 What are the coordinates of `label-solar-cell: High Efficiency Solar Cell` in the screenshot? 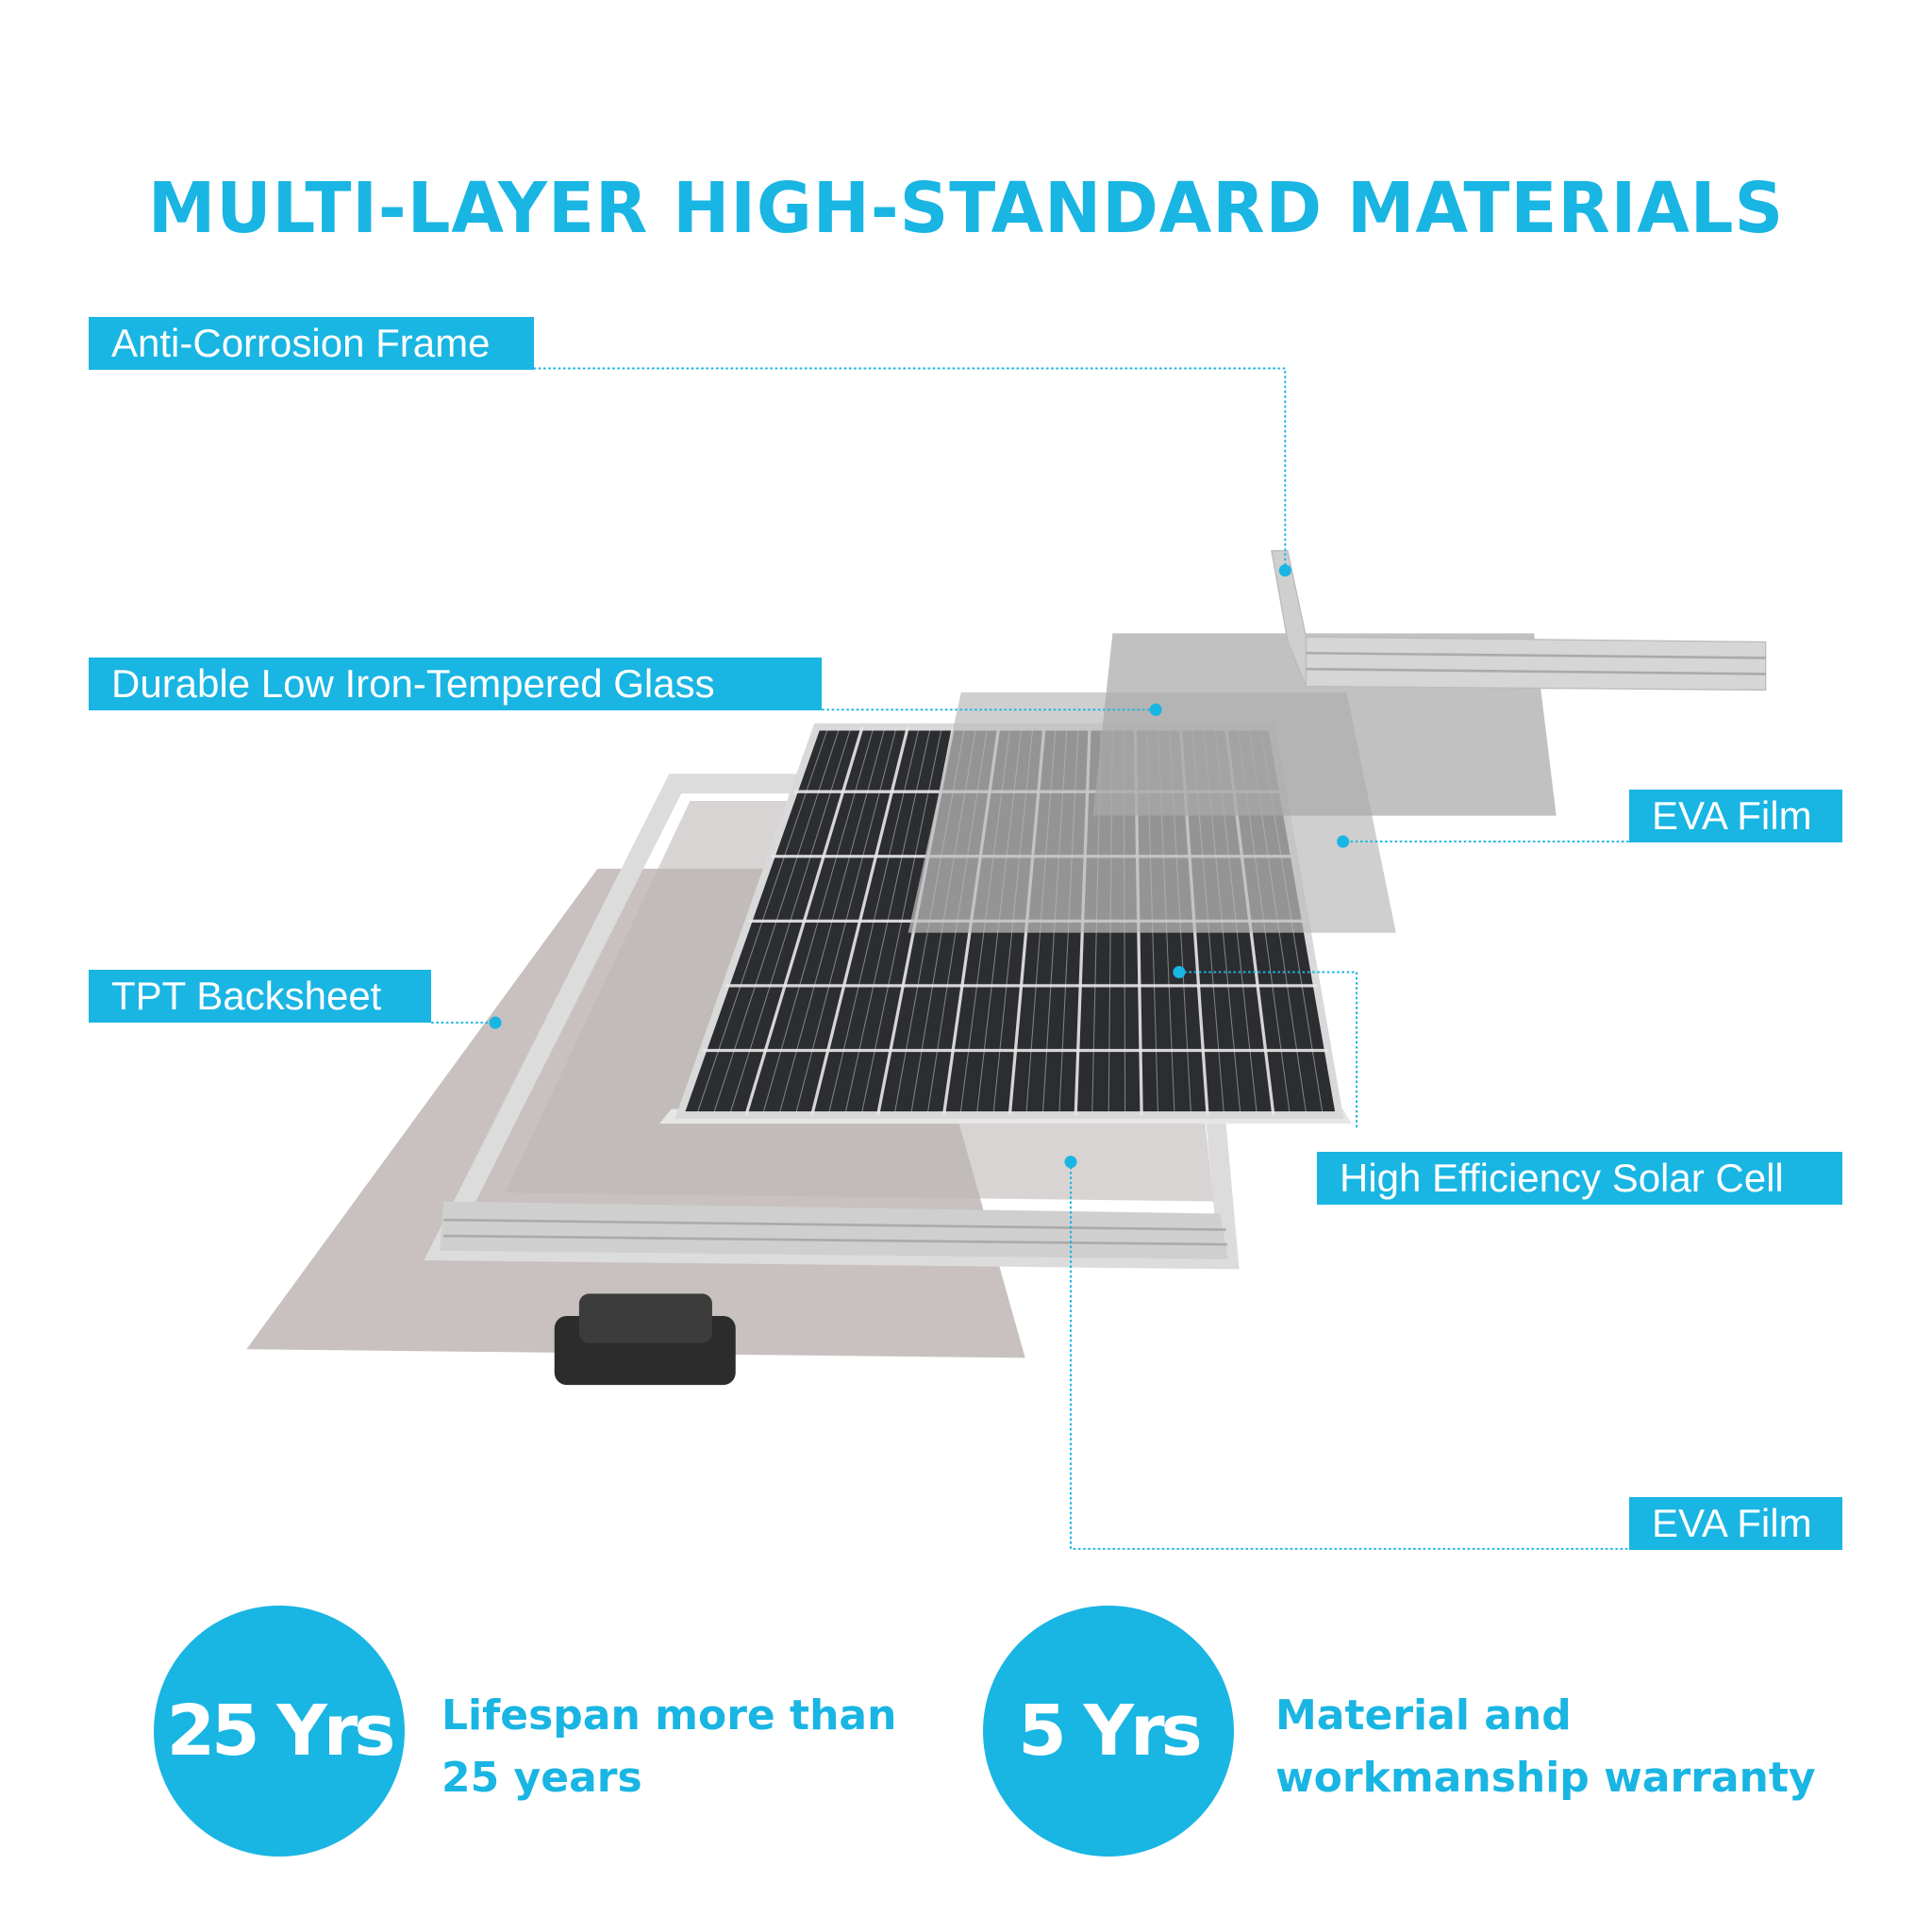 It's located at (1579, 1179).